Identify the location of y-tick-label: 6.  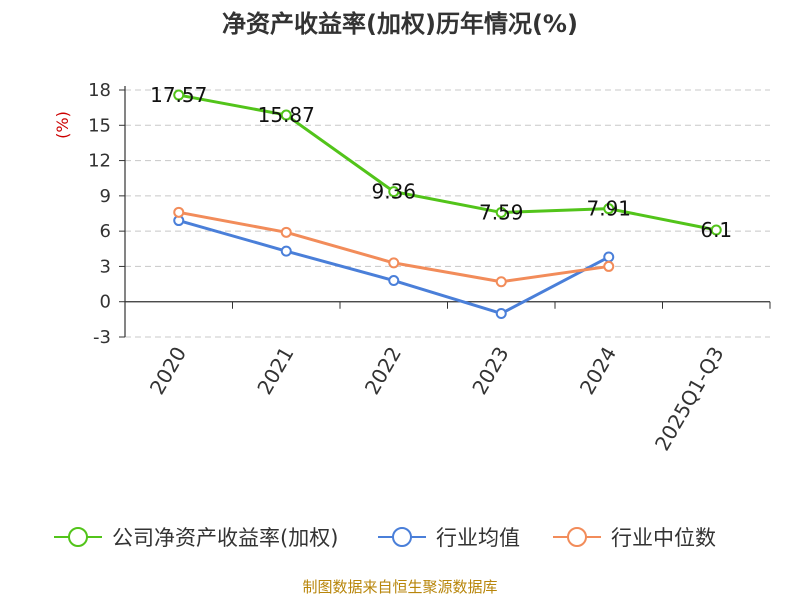
(105, 231).